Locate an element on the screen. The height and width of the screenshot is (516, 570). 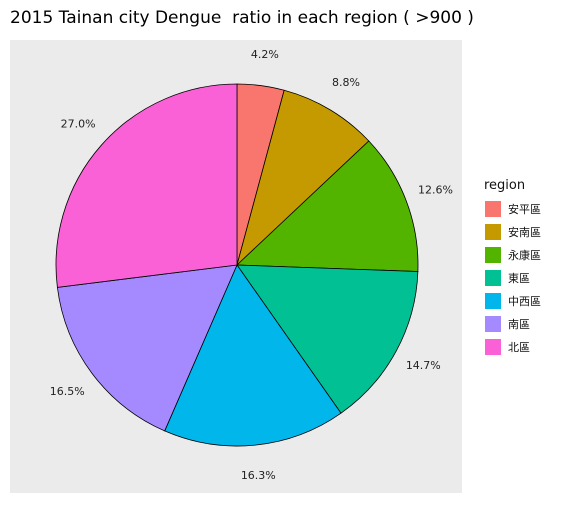
pie-label-7: 27.0% is located at coordinates (78, 124).